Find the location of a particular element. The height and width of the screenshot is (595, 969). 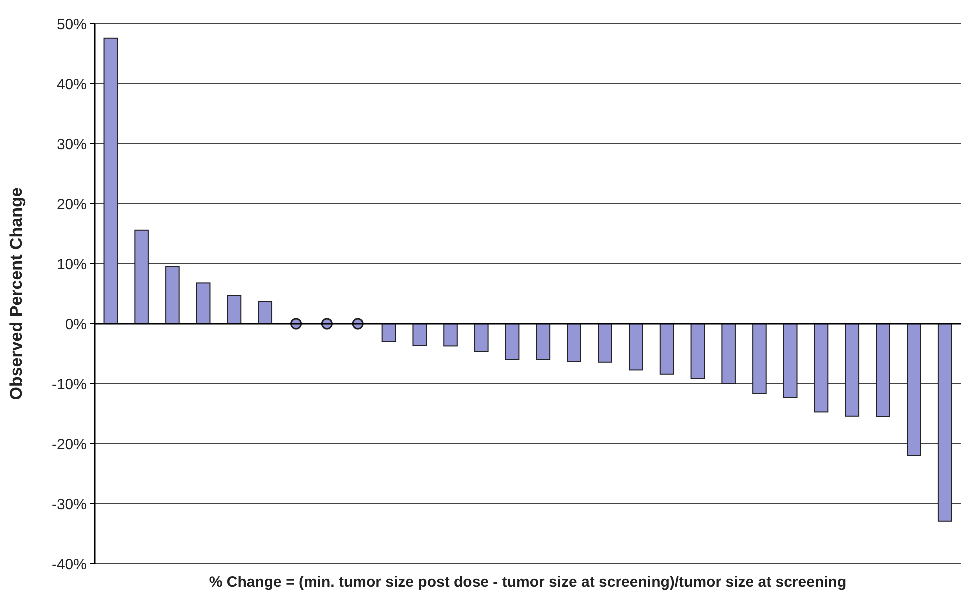

y-tick-label: -30% is located at coordinates (69, 505).